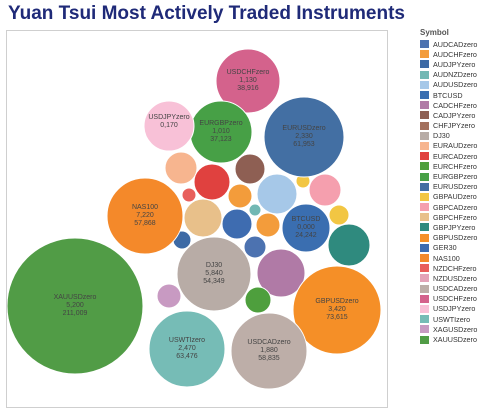  What do you see at coordinates (452, 44) in the screenshot?
I see `legend-item-audcadzero: AUDCADzero` at bounding box center [452, 44].